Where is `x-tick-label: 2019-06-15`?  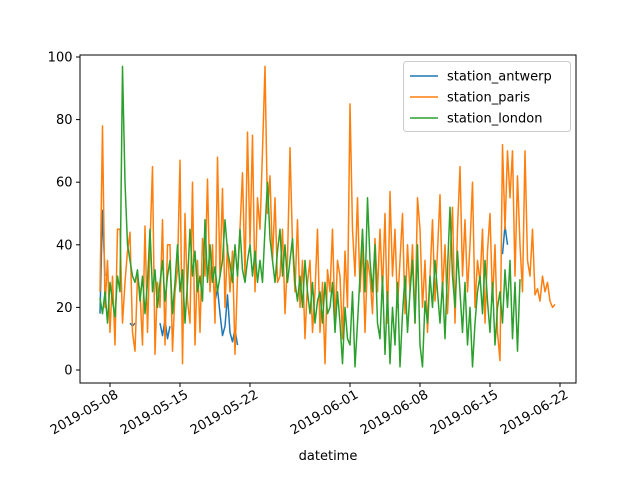 x-tick-label: 2019-06-15 is located at coordinates (464, 412).